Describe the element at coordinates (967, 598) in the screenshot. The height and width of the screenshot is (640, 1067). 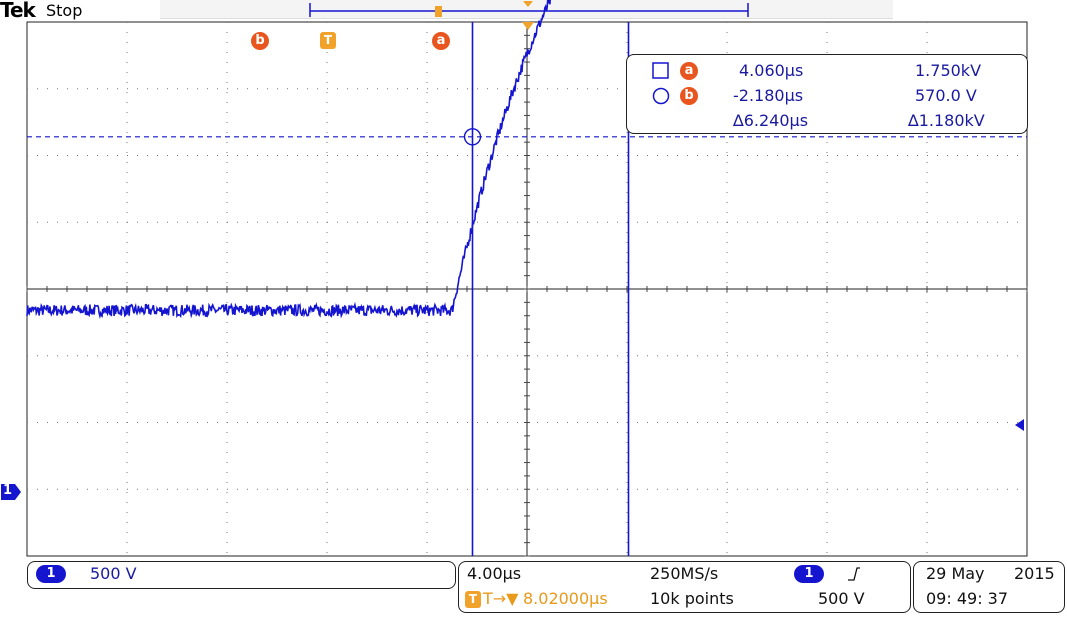
I see `time-of-day: 09: 49: 37` at that location.